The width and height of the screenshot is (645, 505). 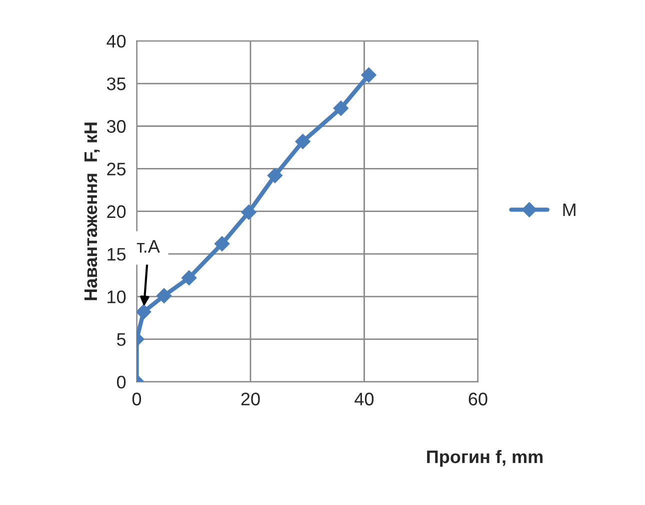 I want to click on y-tick-label: 40, so click(x=116, y=41).